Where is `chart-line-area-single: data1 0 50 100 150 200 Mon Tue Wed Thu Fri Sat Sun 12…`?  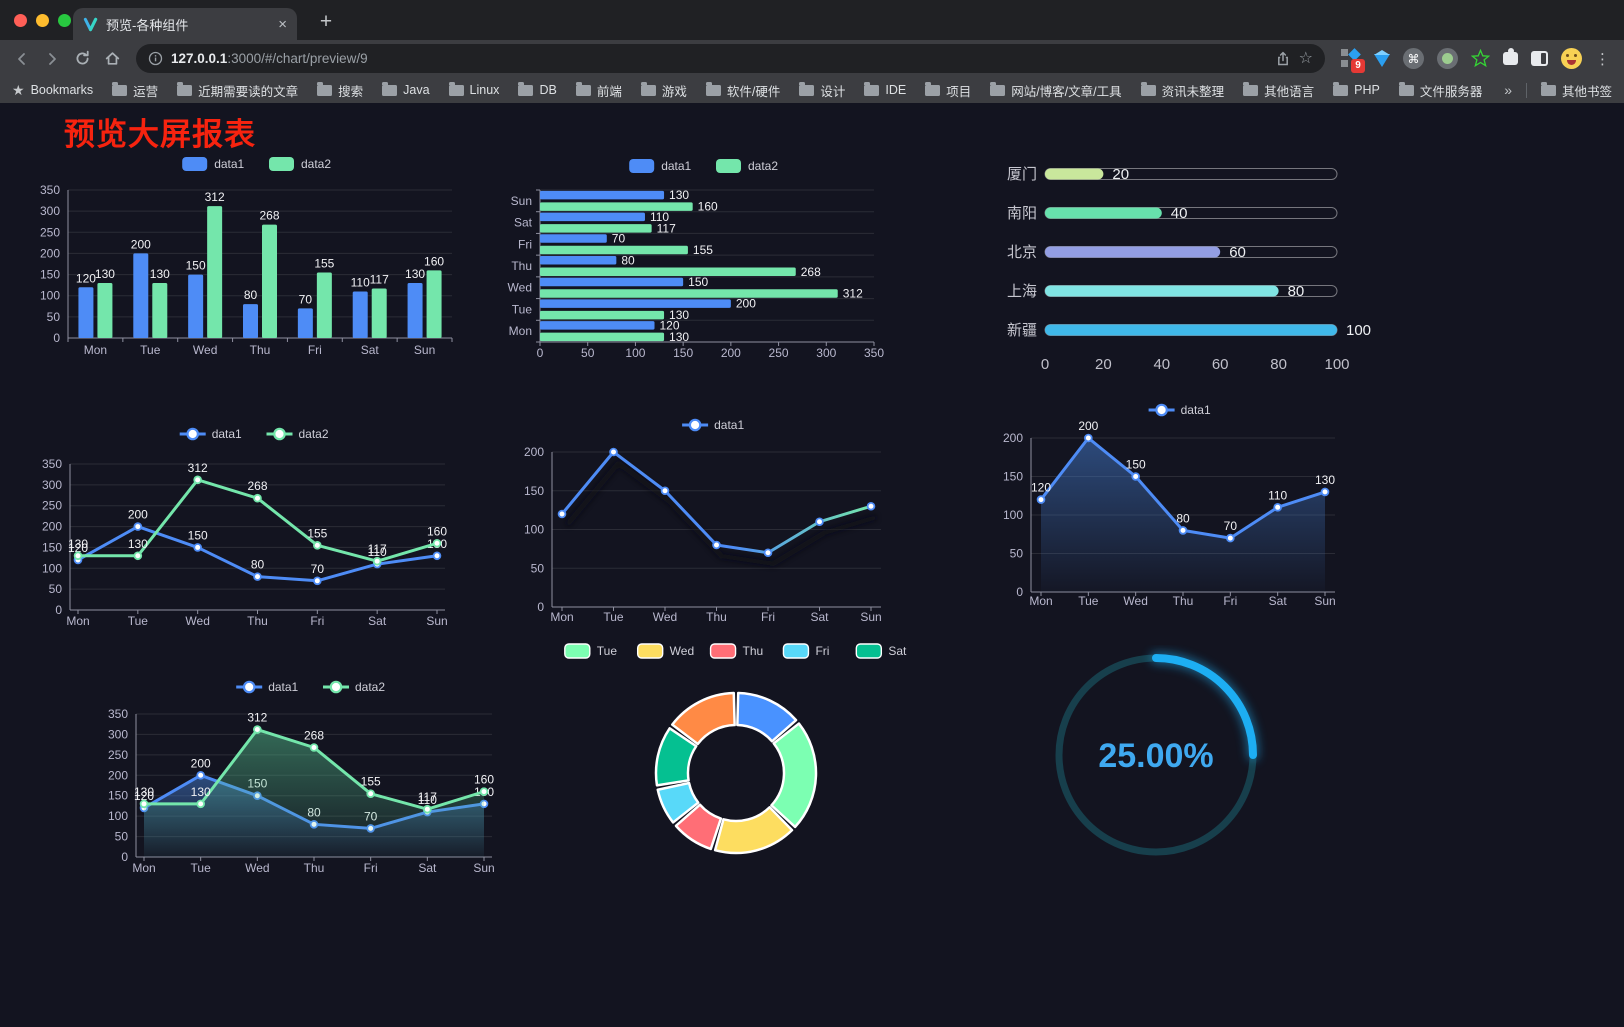 chart-line-area-single: data1 0 50 100 150 200 Mon Tue Wed Thu Fri Sat Sun 12… is located at coordinates (1164, 503).